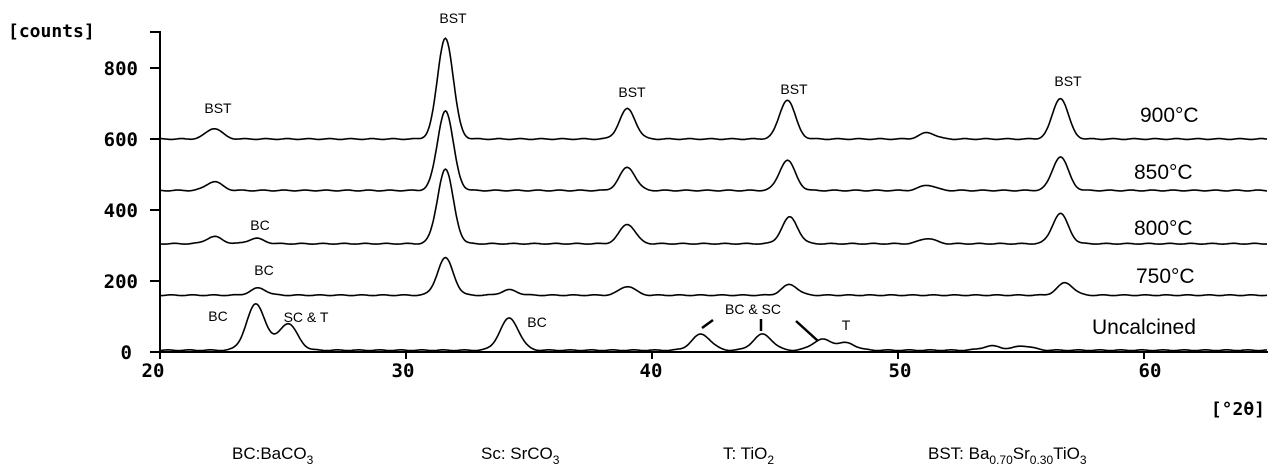 The width and height of the screenshot is (1272, 468). I want to click on y-tick-label: 600, so click(121, 140).